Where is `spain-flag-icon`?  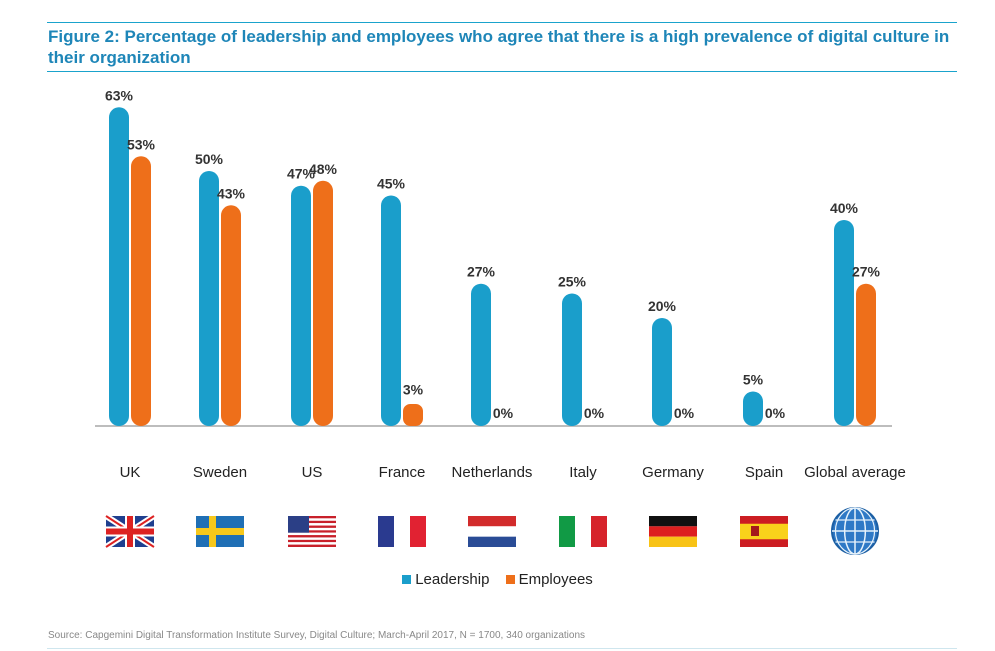
spain-flag-icon is located at coordinates (764, 531).